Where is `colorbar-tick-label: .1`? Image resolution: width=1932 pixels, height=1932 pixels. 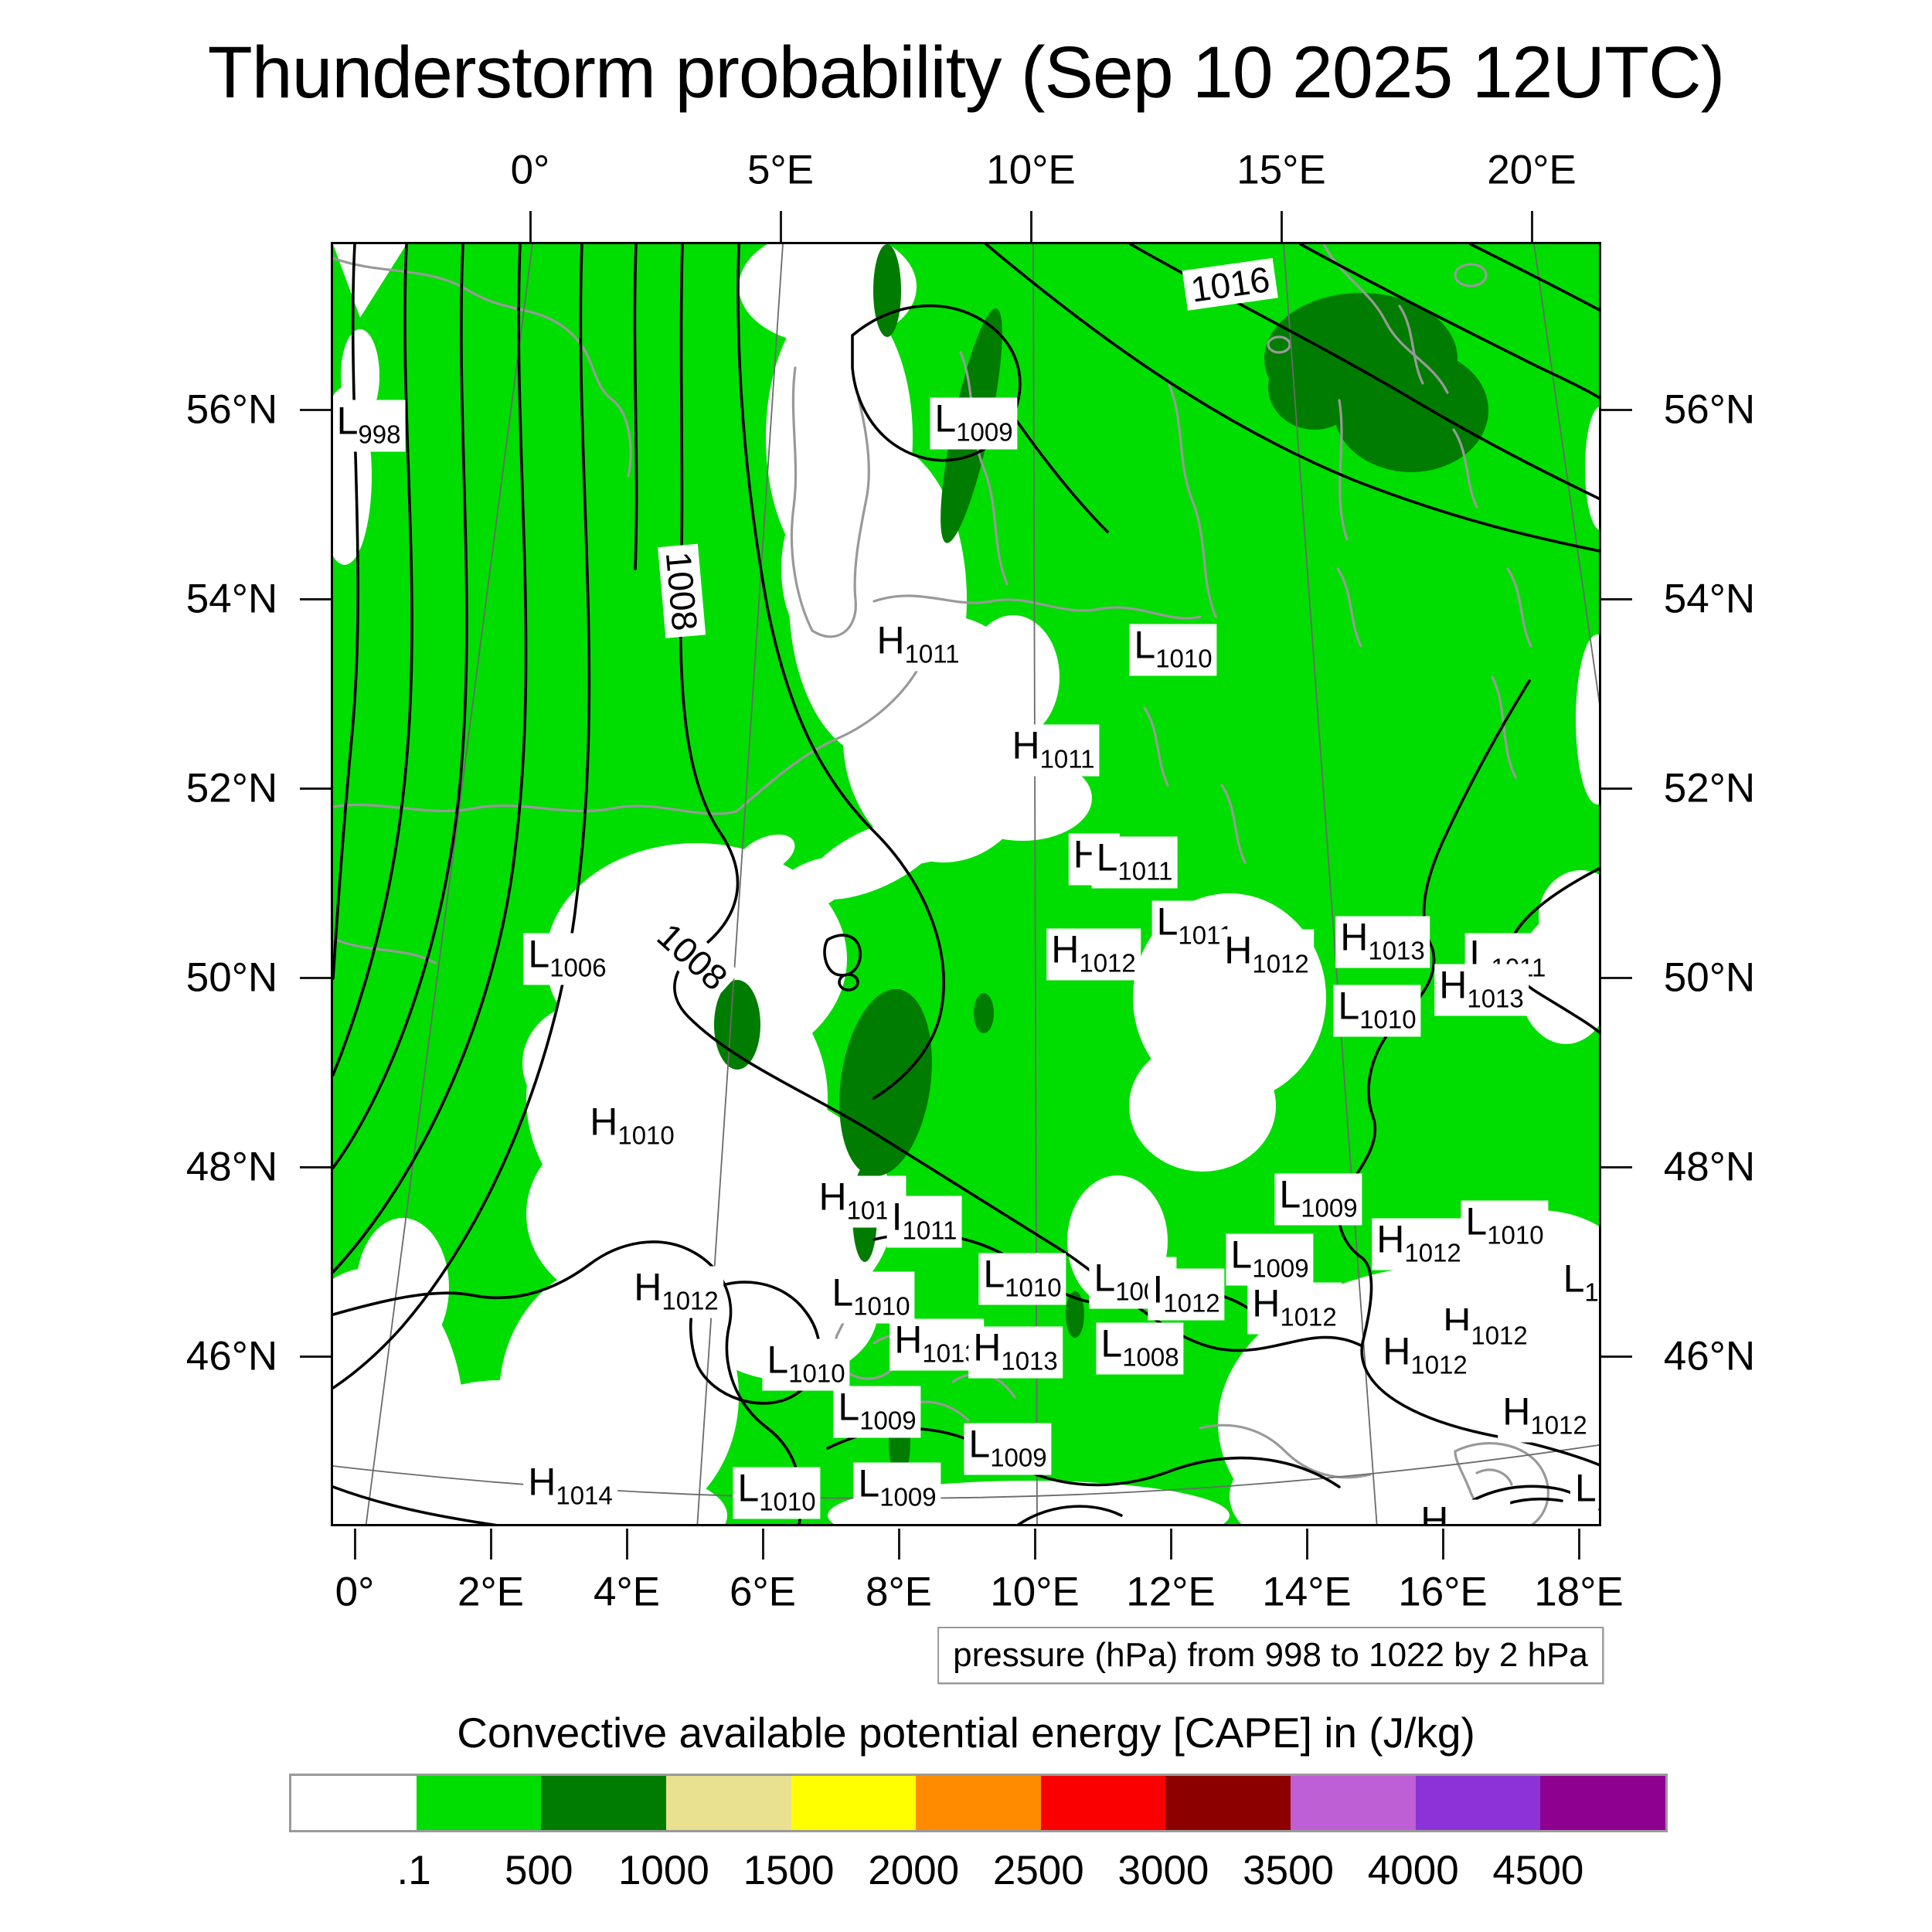
colorbar-tick-label: .1 is located at coordinates (414, 1870).